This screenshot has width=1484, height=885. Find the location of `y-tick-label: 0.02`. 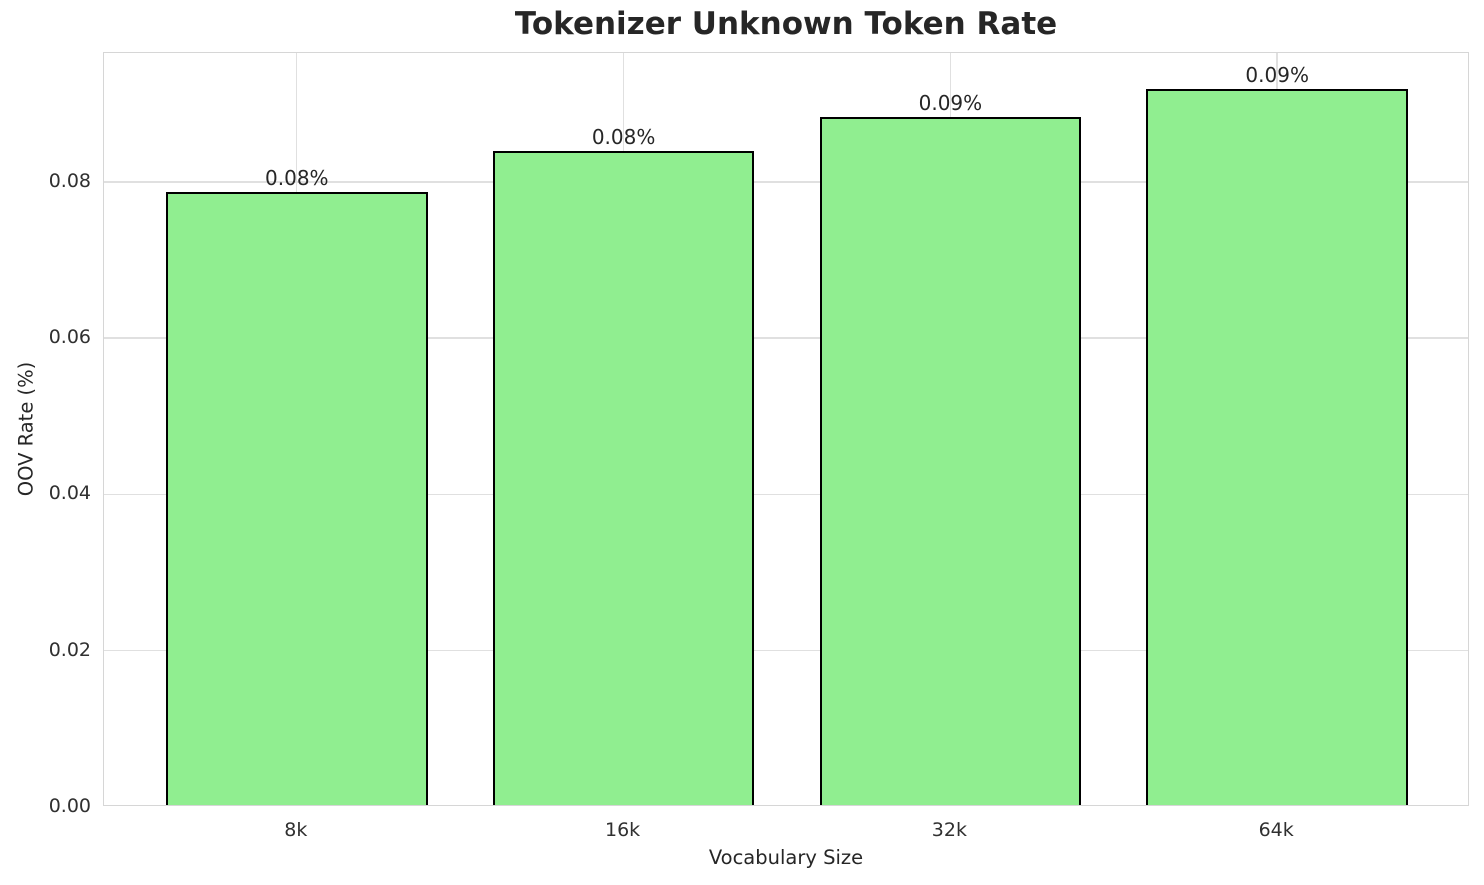

y-tick-label: 0.02 is located at coordinates (69, 649).